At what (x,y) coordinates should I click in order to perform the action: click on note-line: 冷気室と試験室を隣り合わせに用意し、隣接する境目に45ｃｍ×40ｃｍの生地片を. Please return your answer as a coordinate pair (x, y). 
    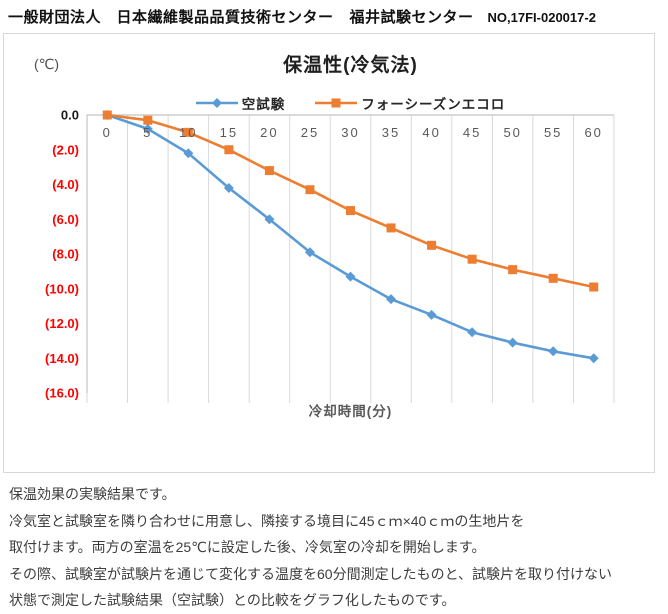
    Looking at the image, I should click on (267, 520).